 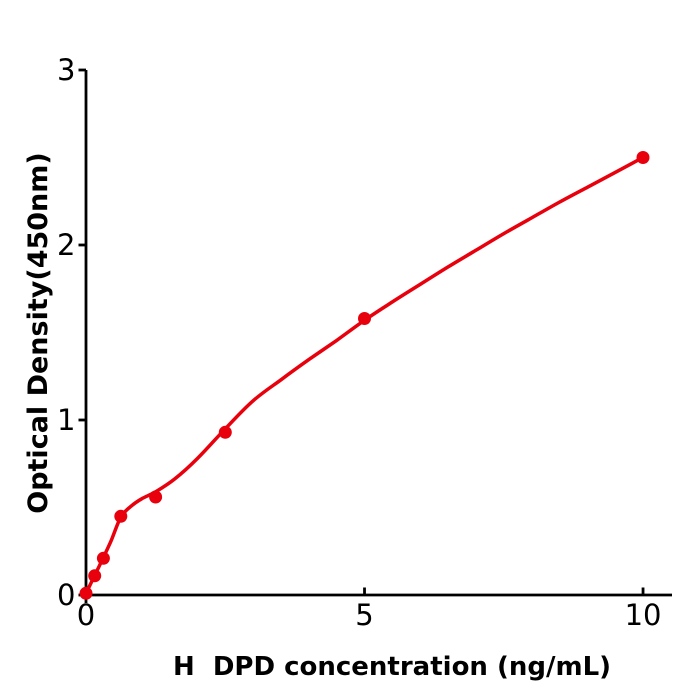 I want to click on y-tick-label: 2, so click(x=66, y=245).